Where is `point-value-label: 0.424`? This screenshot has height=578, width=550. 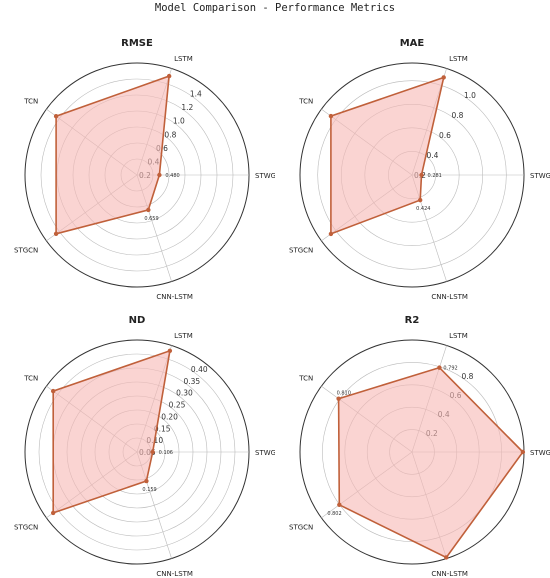 point-value-label: 0.424 is located at coordinates (423, 209).